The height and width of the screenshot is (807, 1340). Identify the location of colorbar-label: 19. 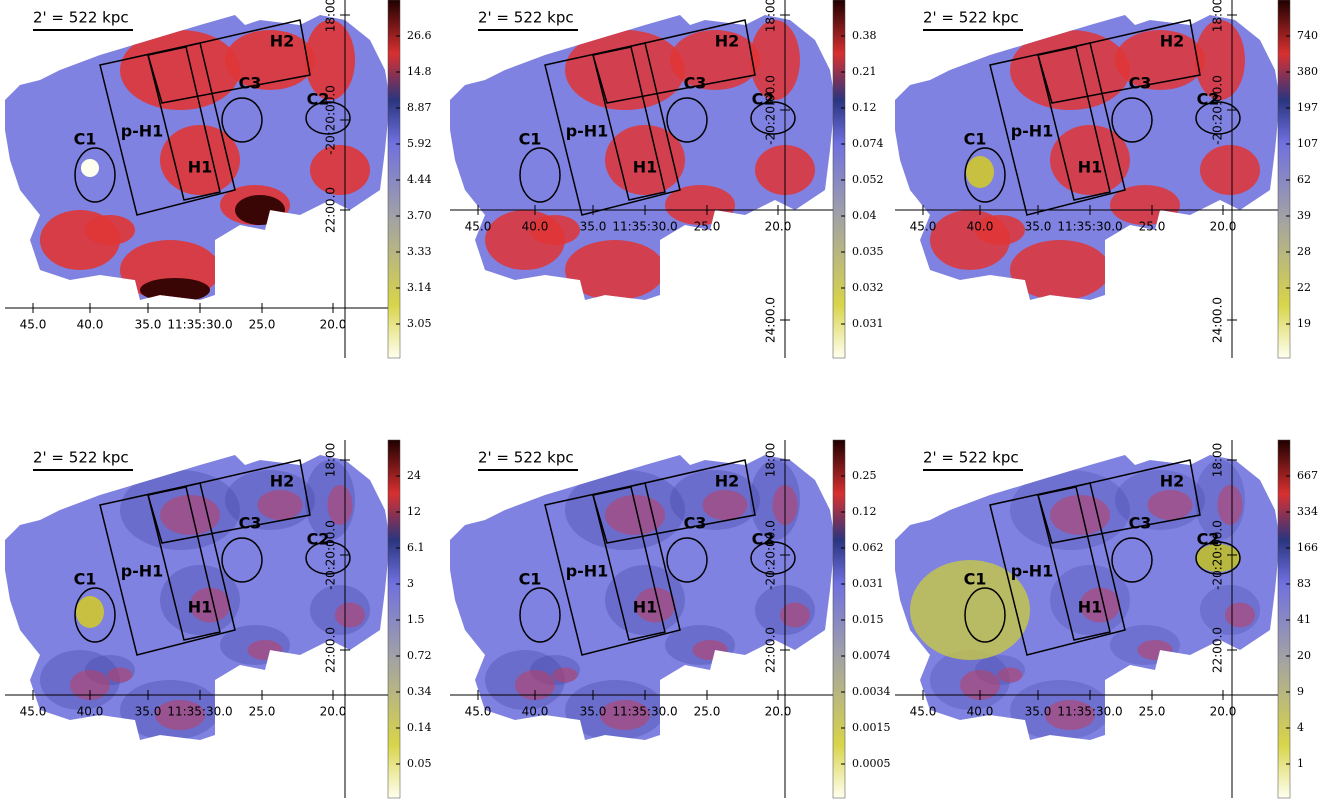
(1304, 323).